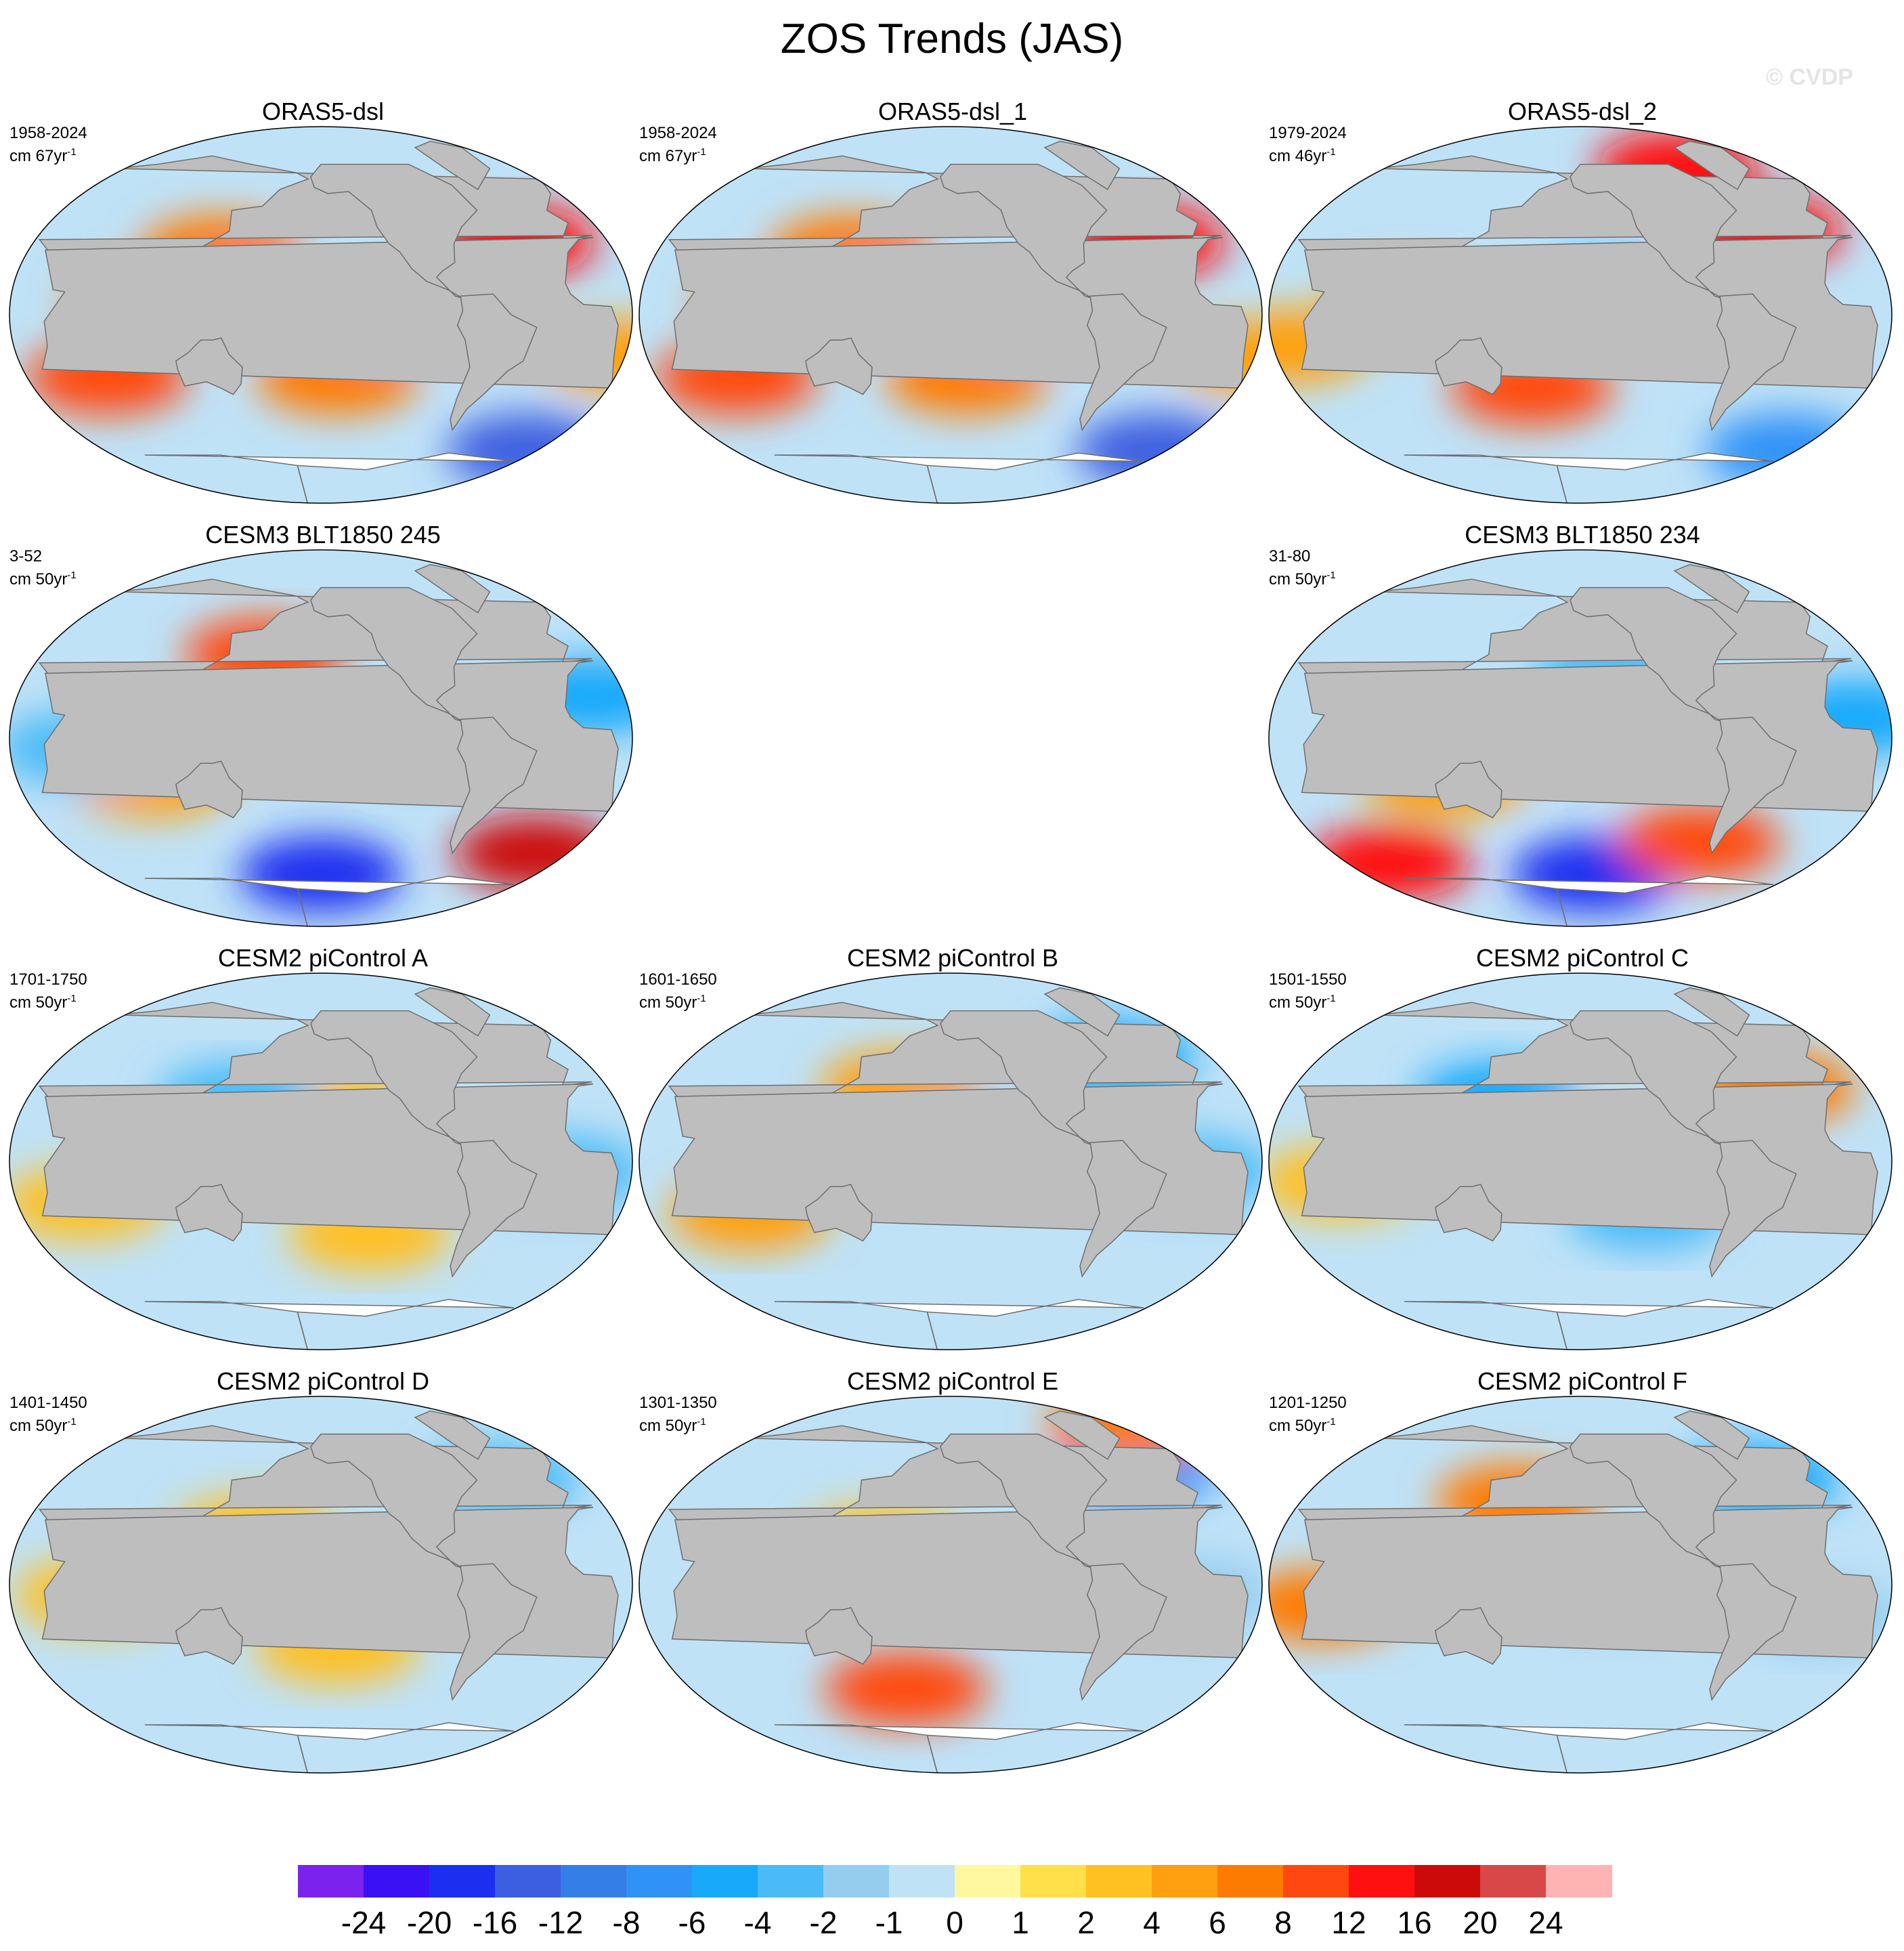 This screenshot has height=1951, width=1904. I want to click on colorbar-tick-label: -8, so click(627, 1923).